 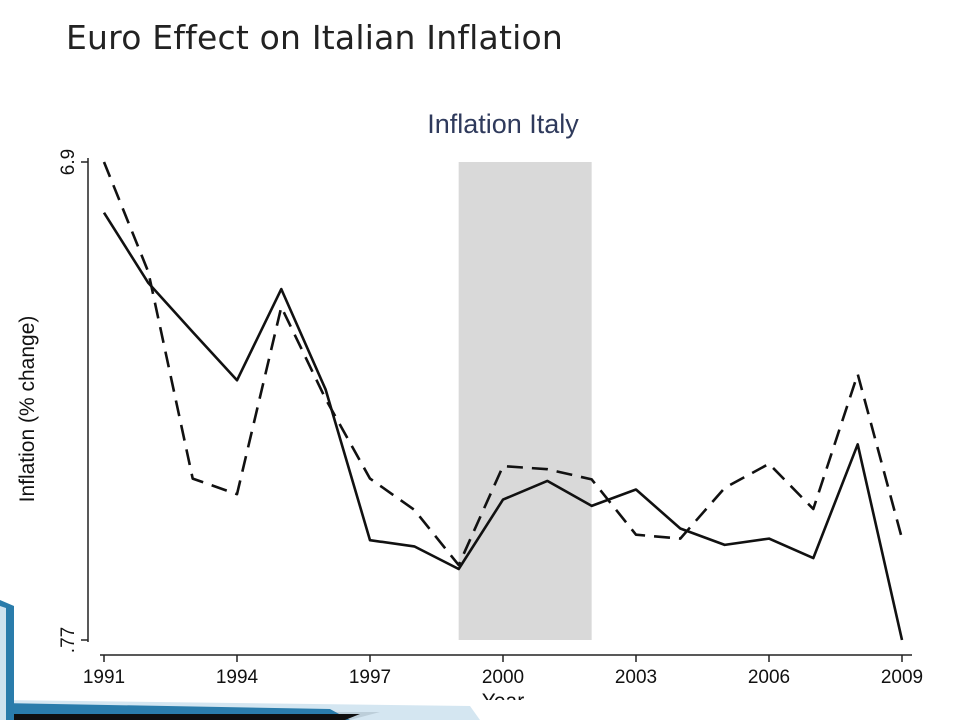 What do you see at coordinates (636, 677) in the screenshot?
I see `x-tick-label: 2003` at bounding box center [636, 677].